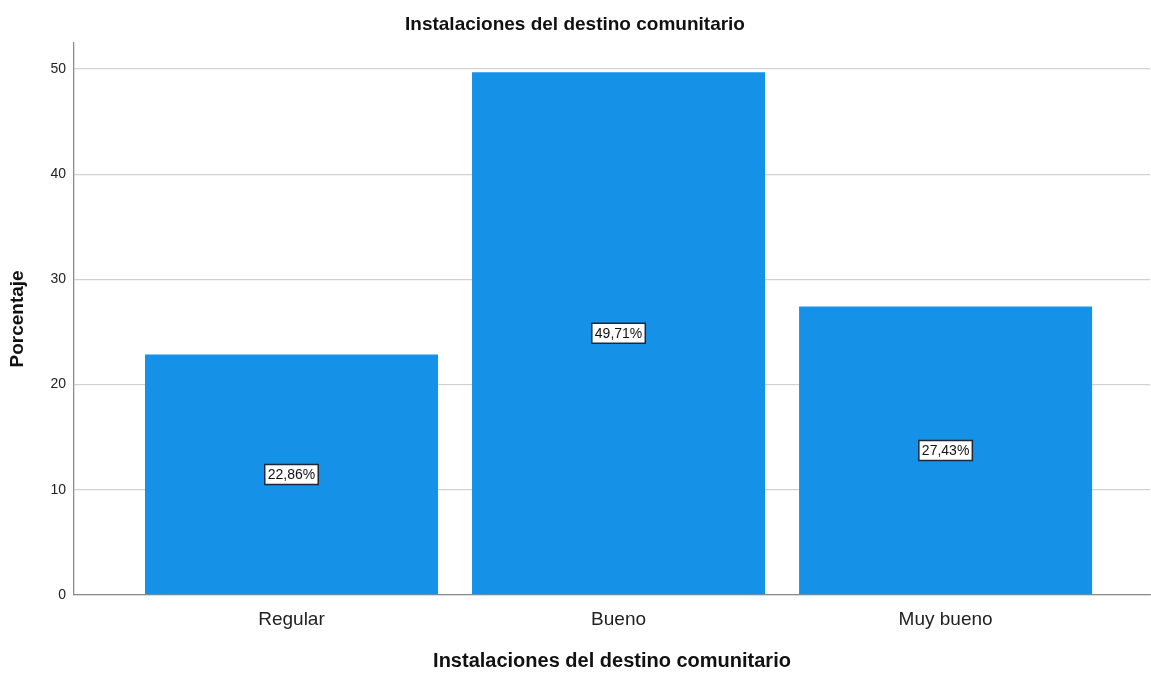 The width and height of the screenshot is (1151, 673). I want to click on x-tick-label: Bueno, so click(619, 618).